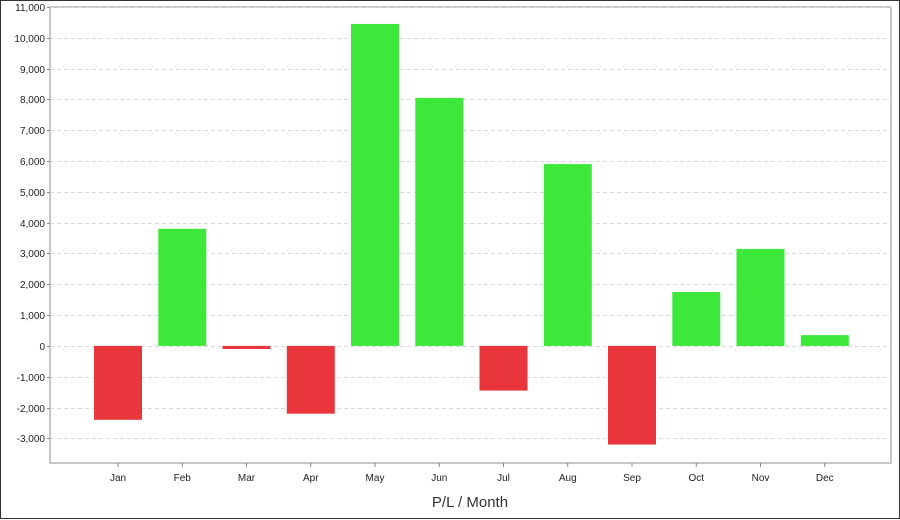  I want to click on x-tick-label: Jan, so click(118, 478).